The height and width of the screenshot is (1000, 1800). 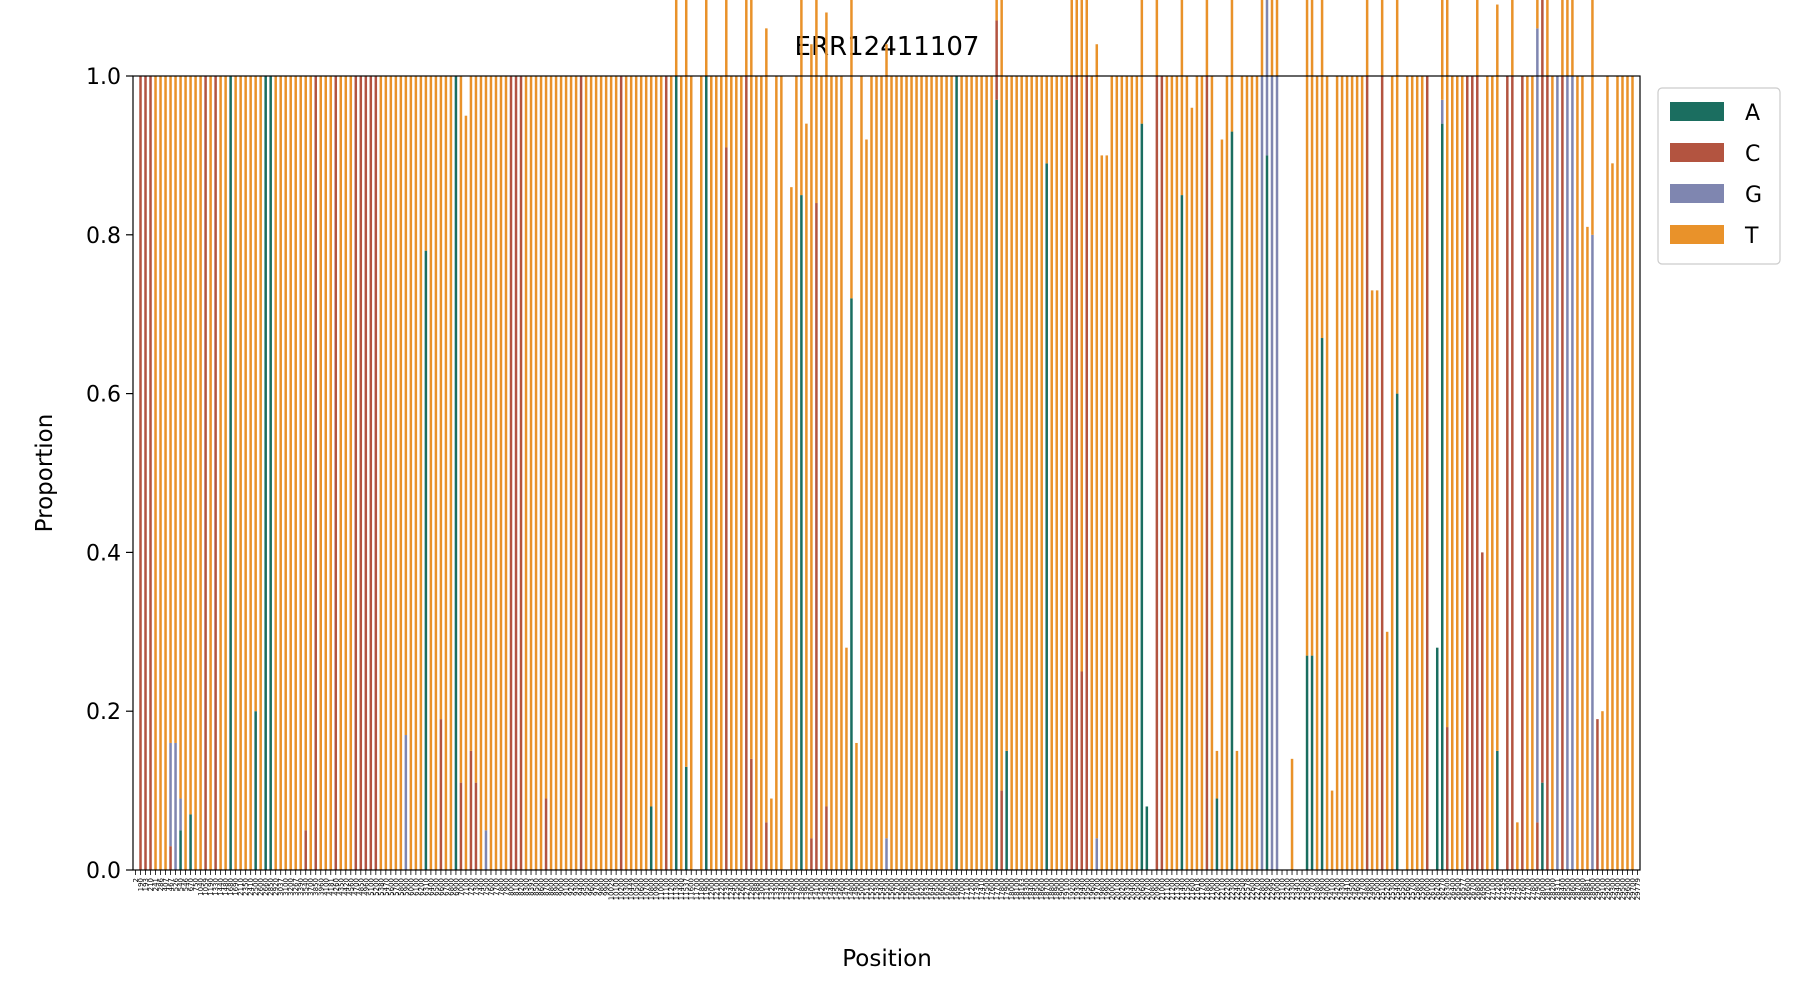 What do you see at coordinates (997, 889) in the screenshot?
I see `x-tick-label: 17700` at bounding box center [997, 889].